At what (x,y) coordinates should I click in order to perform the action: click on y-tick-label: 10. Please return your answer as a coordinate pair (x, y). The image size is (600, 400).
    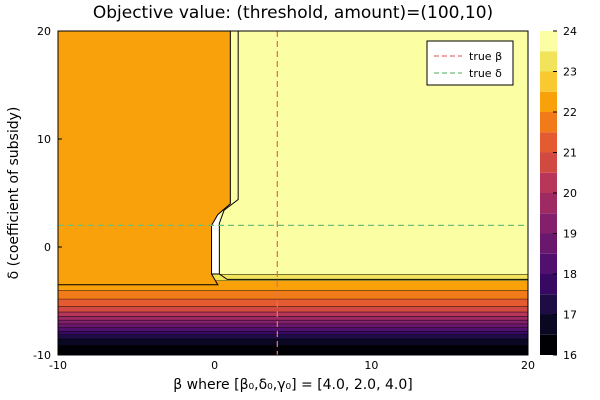
    Looking at the image, I should click on (44, 139).